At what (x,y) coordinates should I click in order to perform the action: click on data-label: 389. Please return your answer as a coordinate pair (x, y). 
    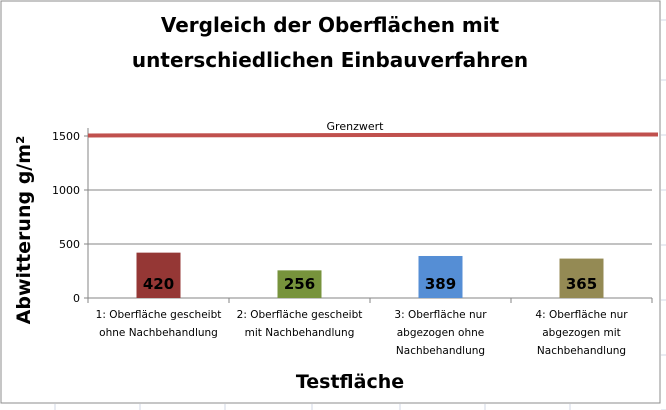
    Looking at the image, I should click on (440, 284).